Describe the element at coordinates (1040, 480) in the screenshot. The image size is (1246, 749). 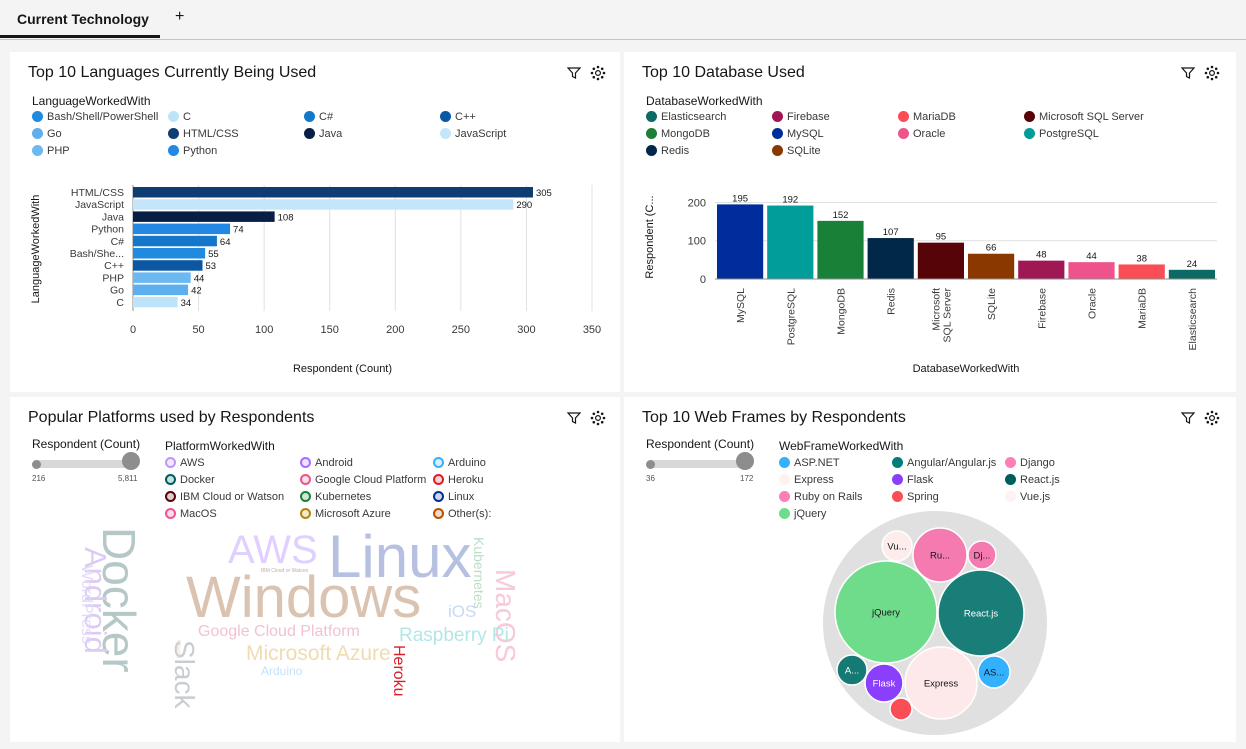
I see `legend-label: React.js` at that location.